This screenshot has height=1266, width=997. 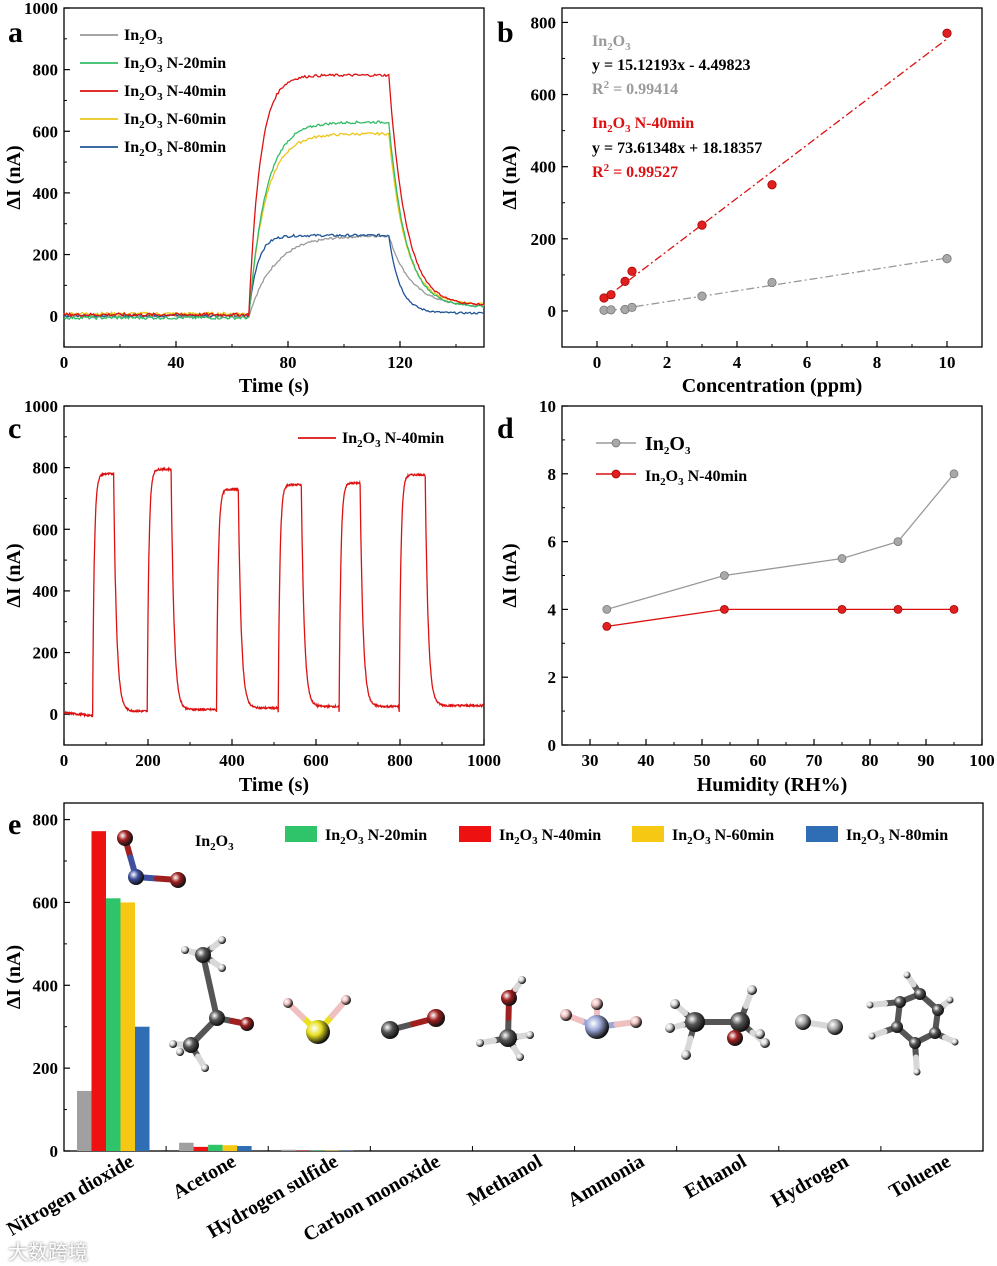 I want to click on x-tick-label: 90, so click(x=926, y=760).